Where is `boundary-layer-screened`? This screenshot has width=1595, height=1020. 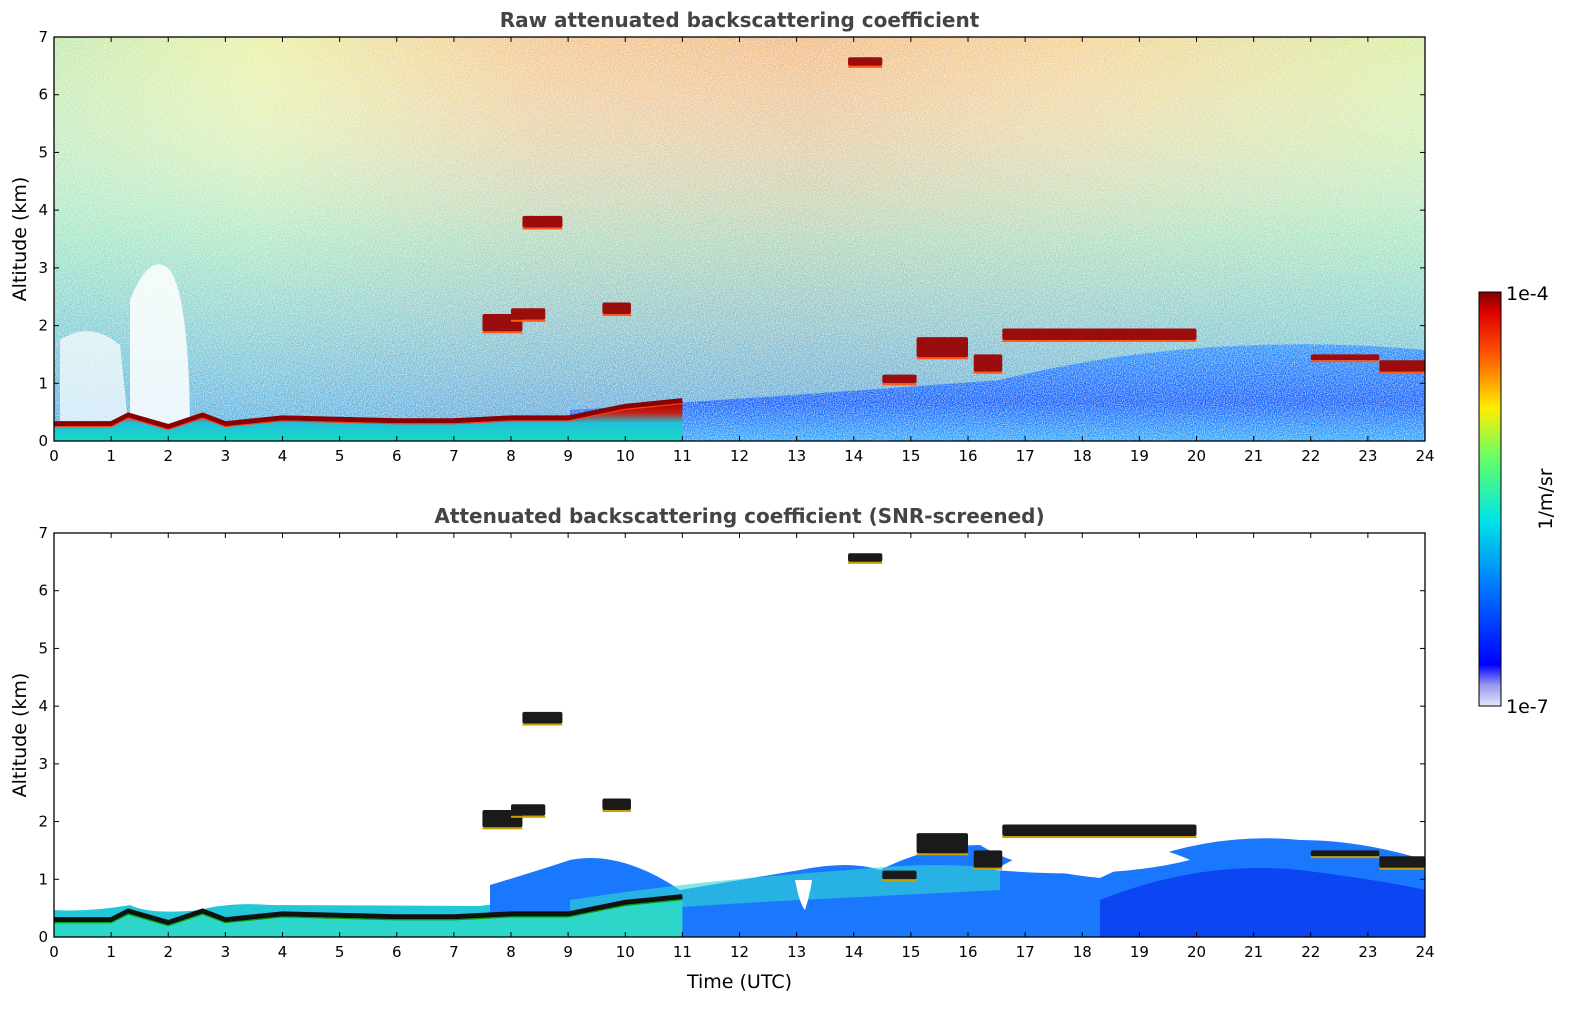 boundary-layer-screened is located at coordinates (368, 915).